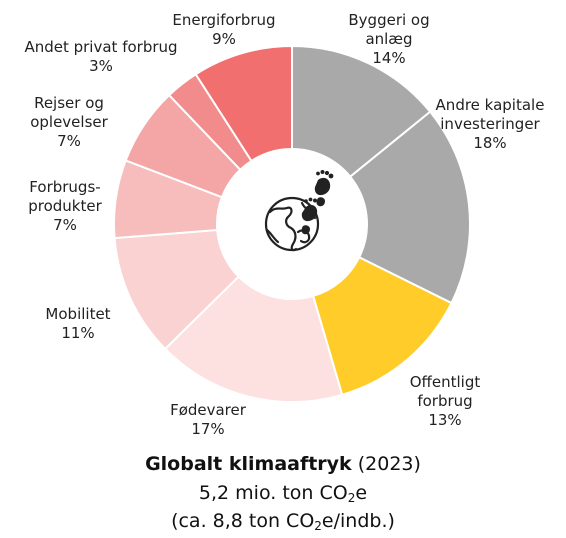 Image resolution: width=566 pixels, height=538 pixels. Describe the element at coordinates (358, 521) in the screenshot. I see `caption-per-capita-post: e/indb.)` at that location.